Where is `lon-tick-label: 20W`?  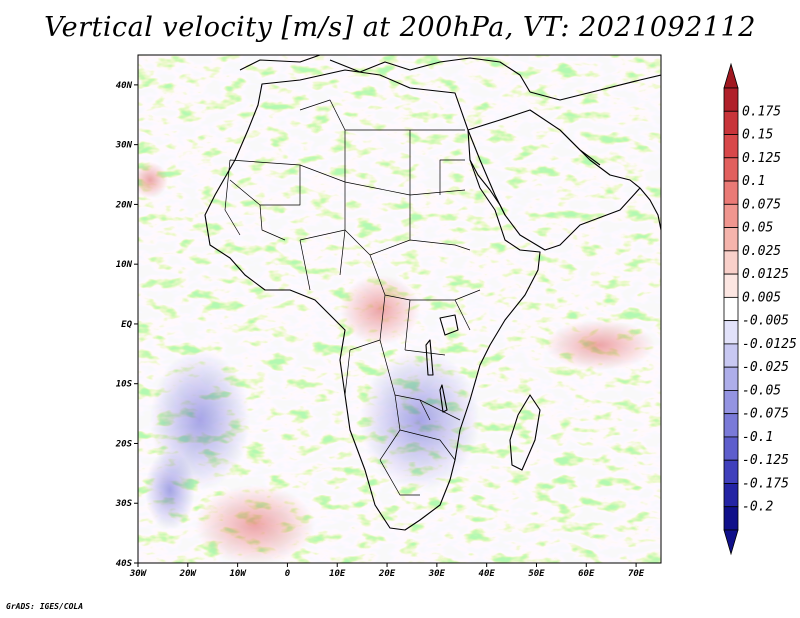
lon-tick-label: 20W is located at coordinates (188, 574).